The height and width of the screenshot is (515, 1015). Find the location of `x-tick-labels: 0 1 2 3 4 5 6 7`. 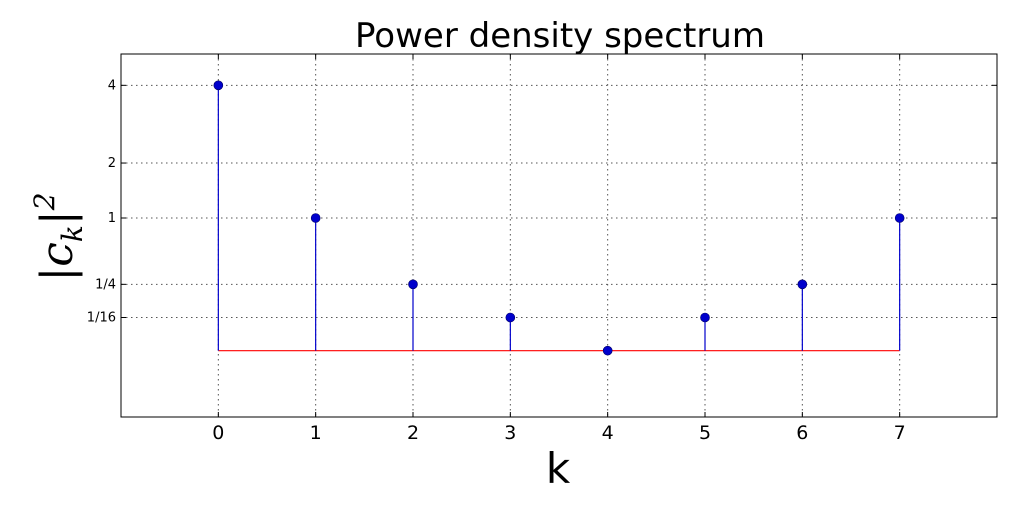

x-tick-labels: 0 1 2 3 4 5 6 7 is located at coordinates (558, 433).